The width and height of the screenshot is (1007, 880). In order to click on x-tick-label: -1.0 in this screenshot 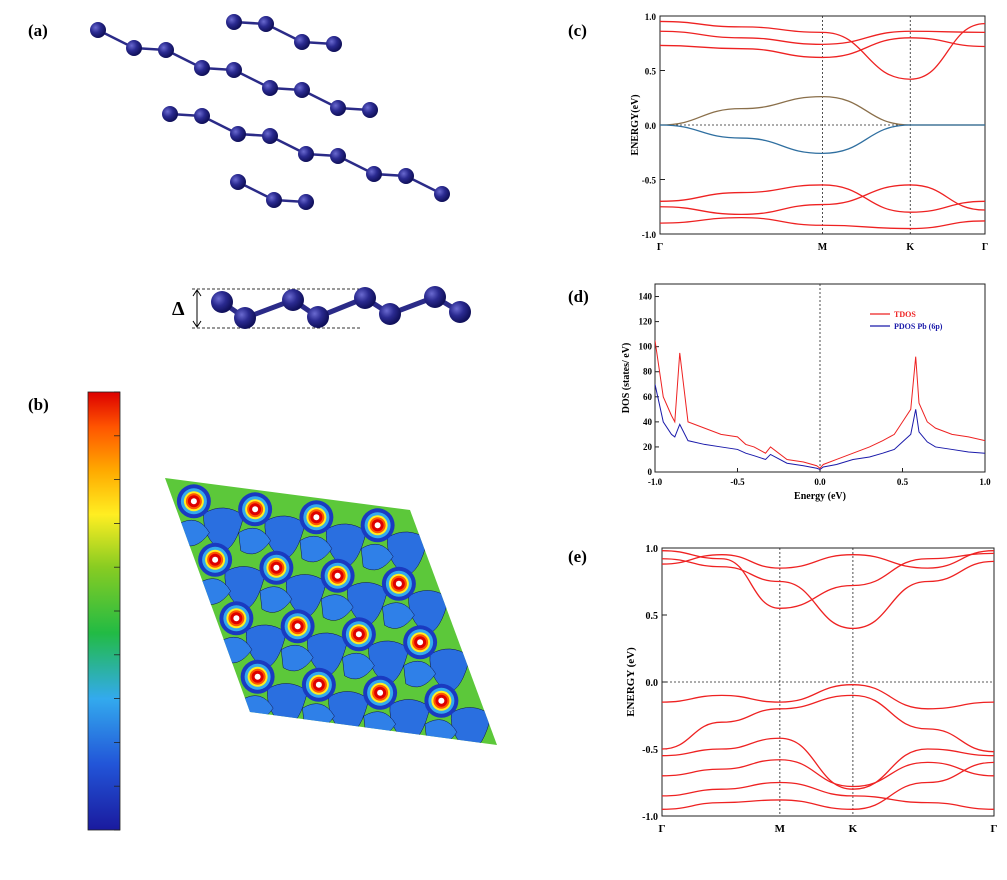, I will do `click(655, 482)`.